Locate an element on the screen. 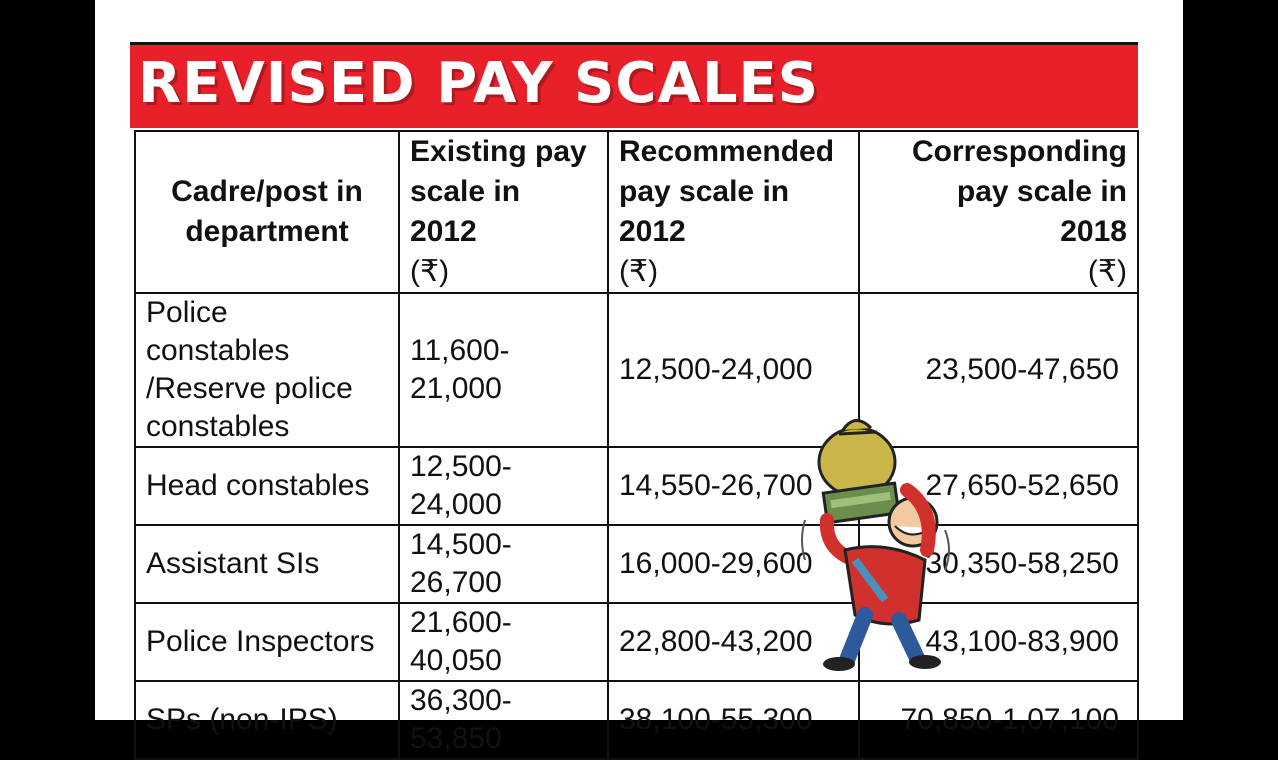 The width and height of the screenshot is (1278, 760). header-cadre: Cadre/post in department is located at coordinates (267, 212).